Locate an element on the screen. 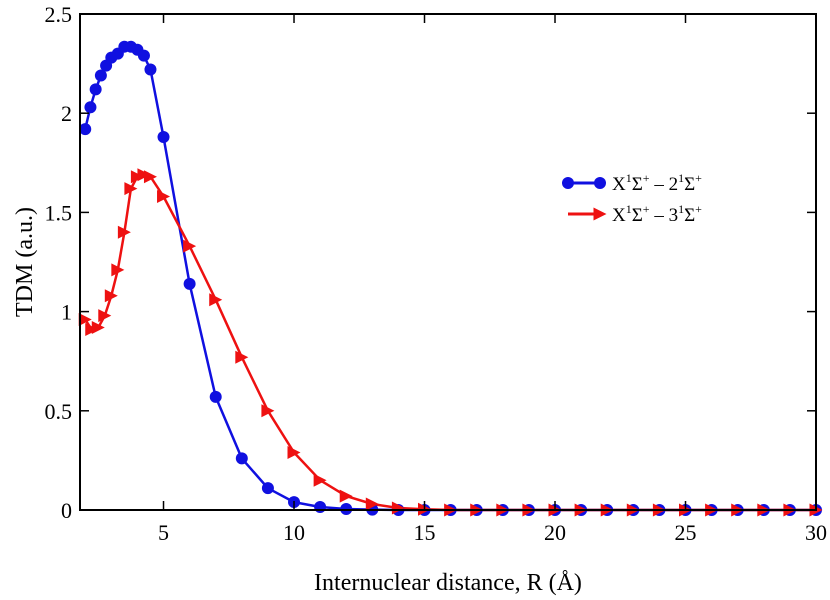 This screenshot has width=830, height=600. x-tick-label: 15 is located at coordinates (425, 532).